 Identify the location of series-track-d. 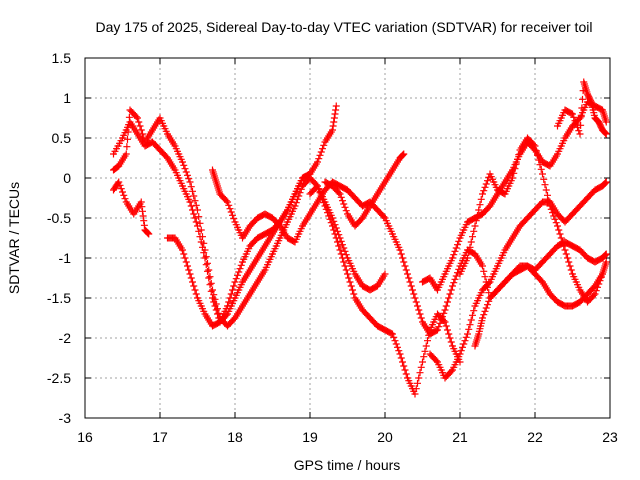
(252, 216).